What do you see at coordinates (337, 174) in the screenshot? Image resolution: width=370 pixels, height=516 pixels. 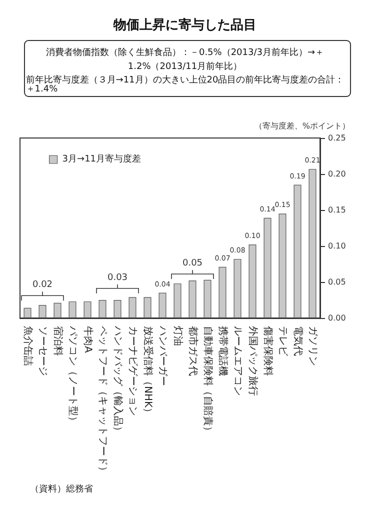 I see `y-tick-label: 0.20` at bounding box center [337, 174].